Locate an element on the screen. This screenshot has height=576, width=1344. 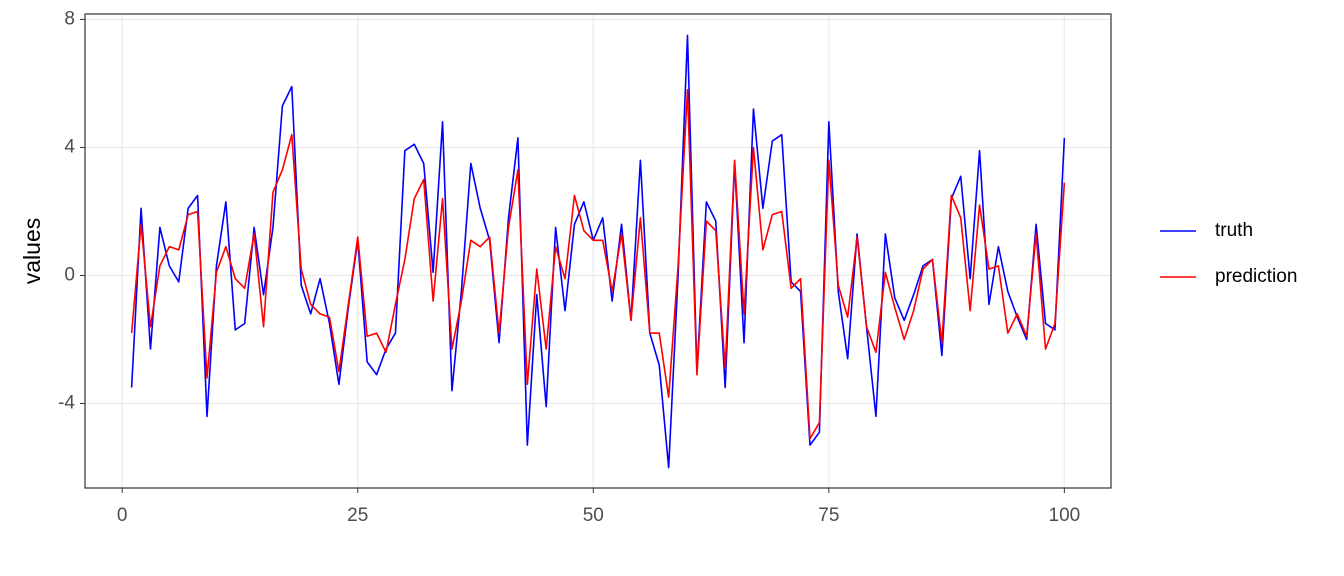
legend-label: truth is located at coordinates (1234, 230).